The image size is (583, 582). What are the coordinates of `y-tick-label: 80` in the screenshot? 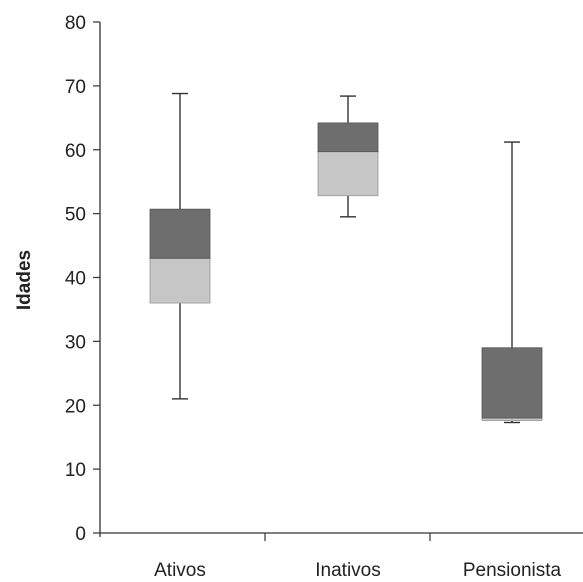 It's located at (75, 23).